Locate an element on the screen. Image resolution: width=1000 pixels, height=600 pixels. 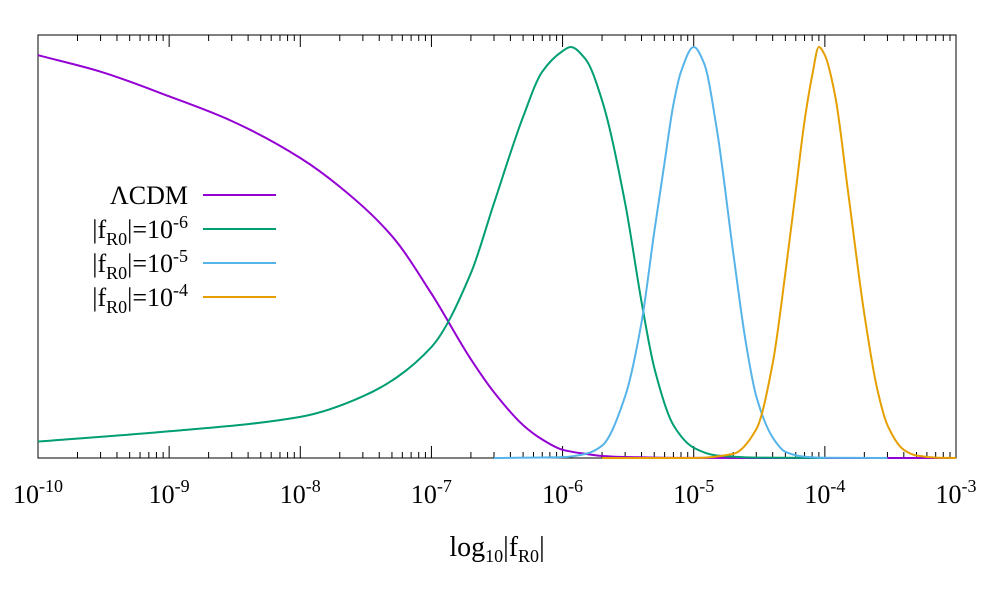
x-axis-tick-labels: 10⁻¹⁰ 10⁻⁹ 10⁻⁸ 10⁻⁷ 10⁻⁶ 10⁻⁵ 10⁻⁴ 10⁻³ is located at coordinates (495, 492).